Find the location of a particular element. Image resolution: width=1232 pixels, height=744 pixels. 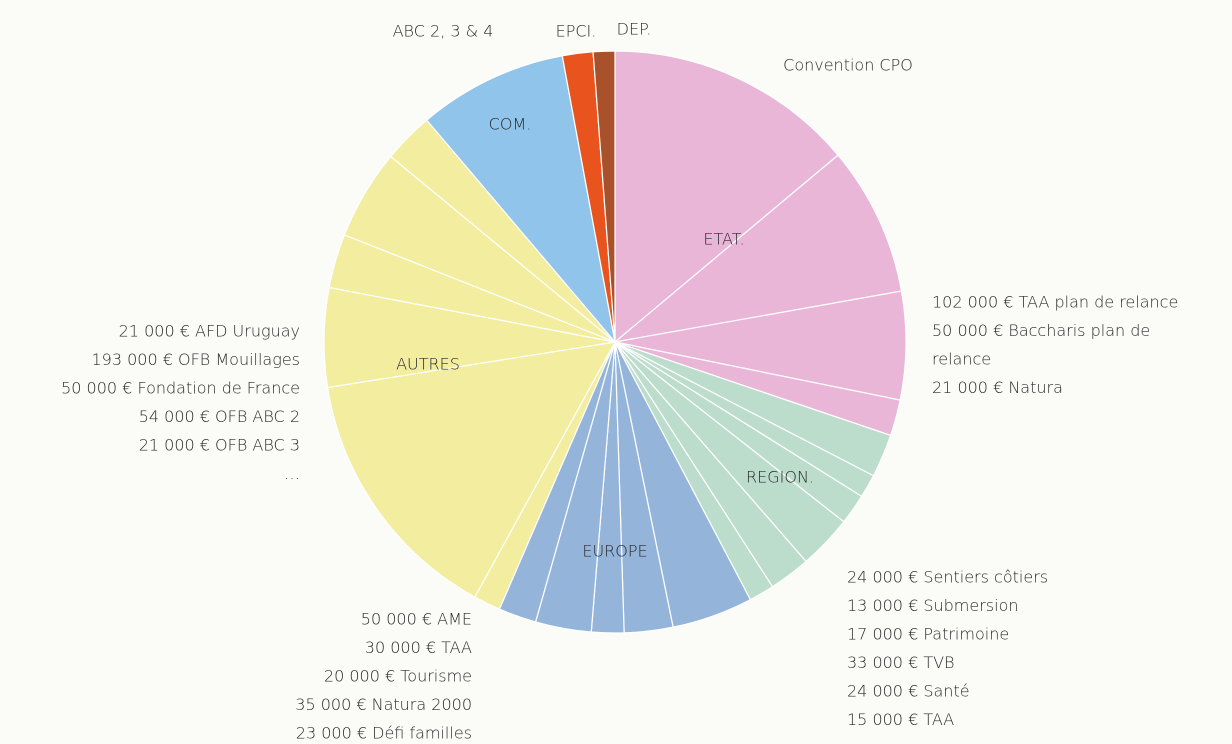

note-line: 24 000 € Santé is located at coordinates (908, 691).